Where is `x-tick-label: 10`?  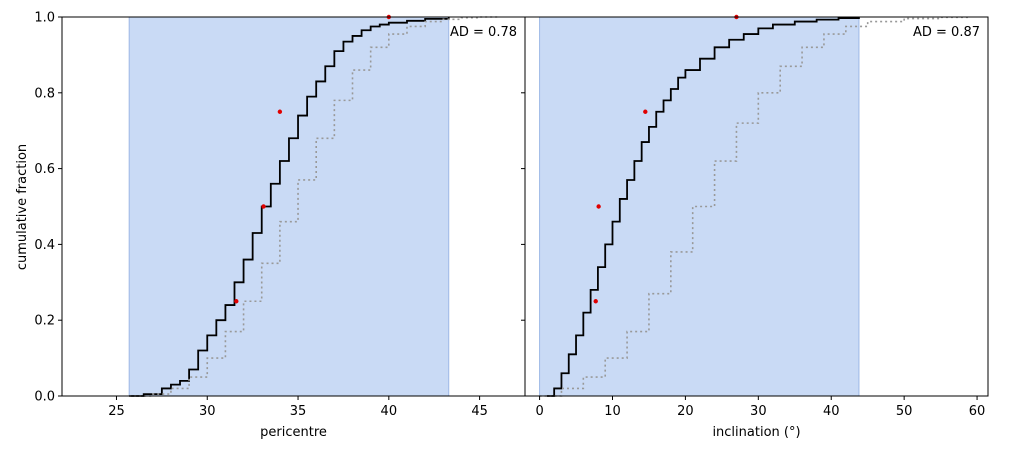
x-tick-label: 10 is located at coordinates (612, 411).